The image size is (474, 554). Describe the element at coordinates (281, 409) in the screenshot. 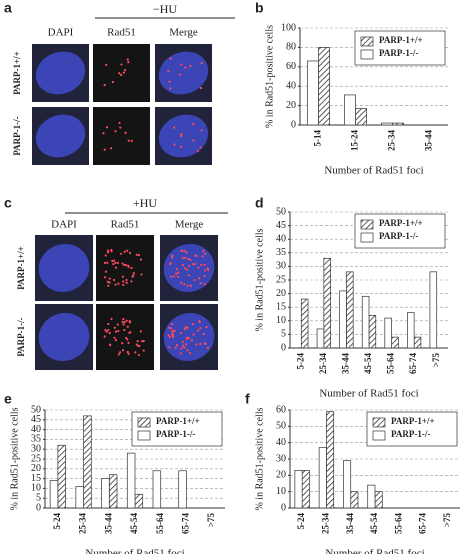

I see `y-tick-label: 60` at that location.